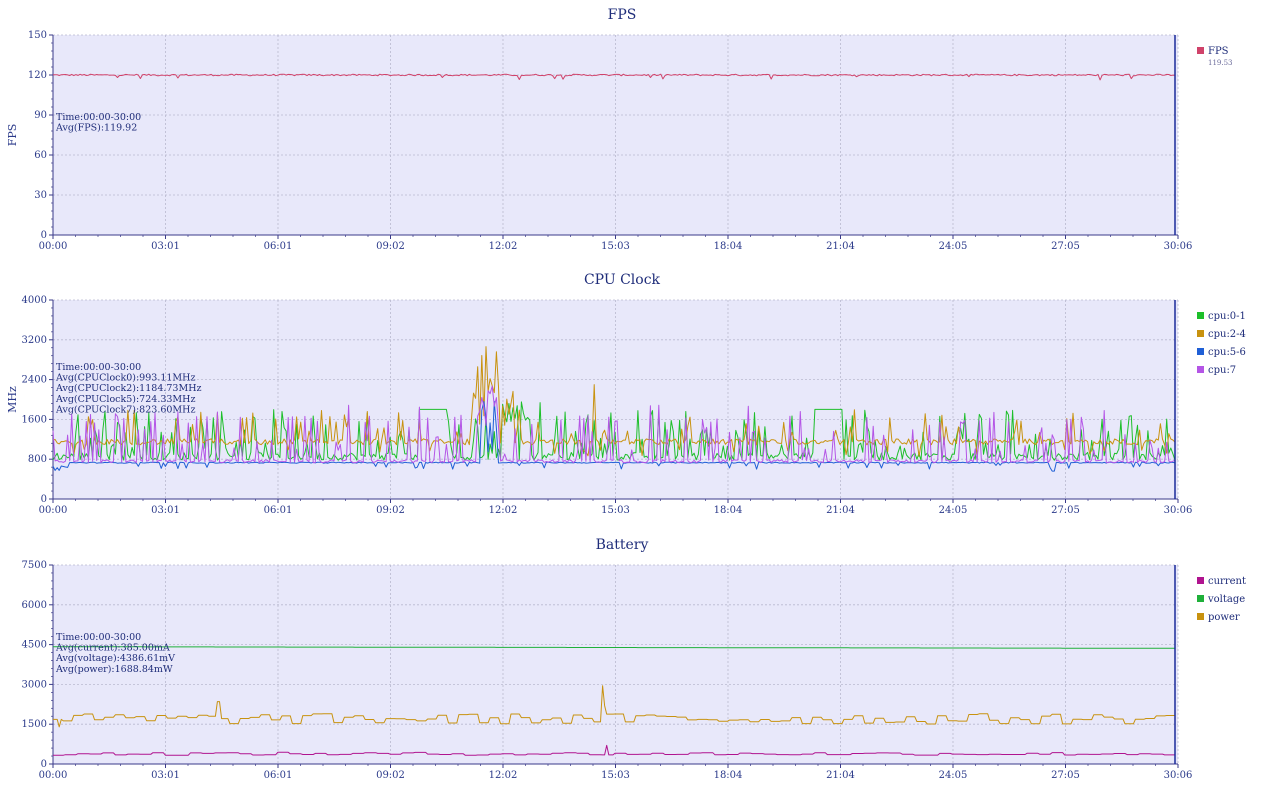 The height and width of the screenshot is (800, 1270). What do you see at coordinates (1227, 316) in the screenshot?
I see `legend-label: cpu:0-1` at bounding box center [1227, 316].